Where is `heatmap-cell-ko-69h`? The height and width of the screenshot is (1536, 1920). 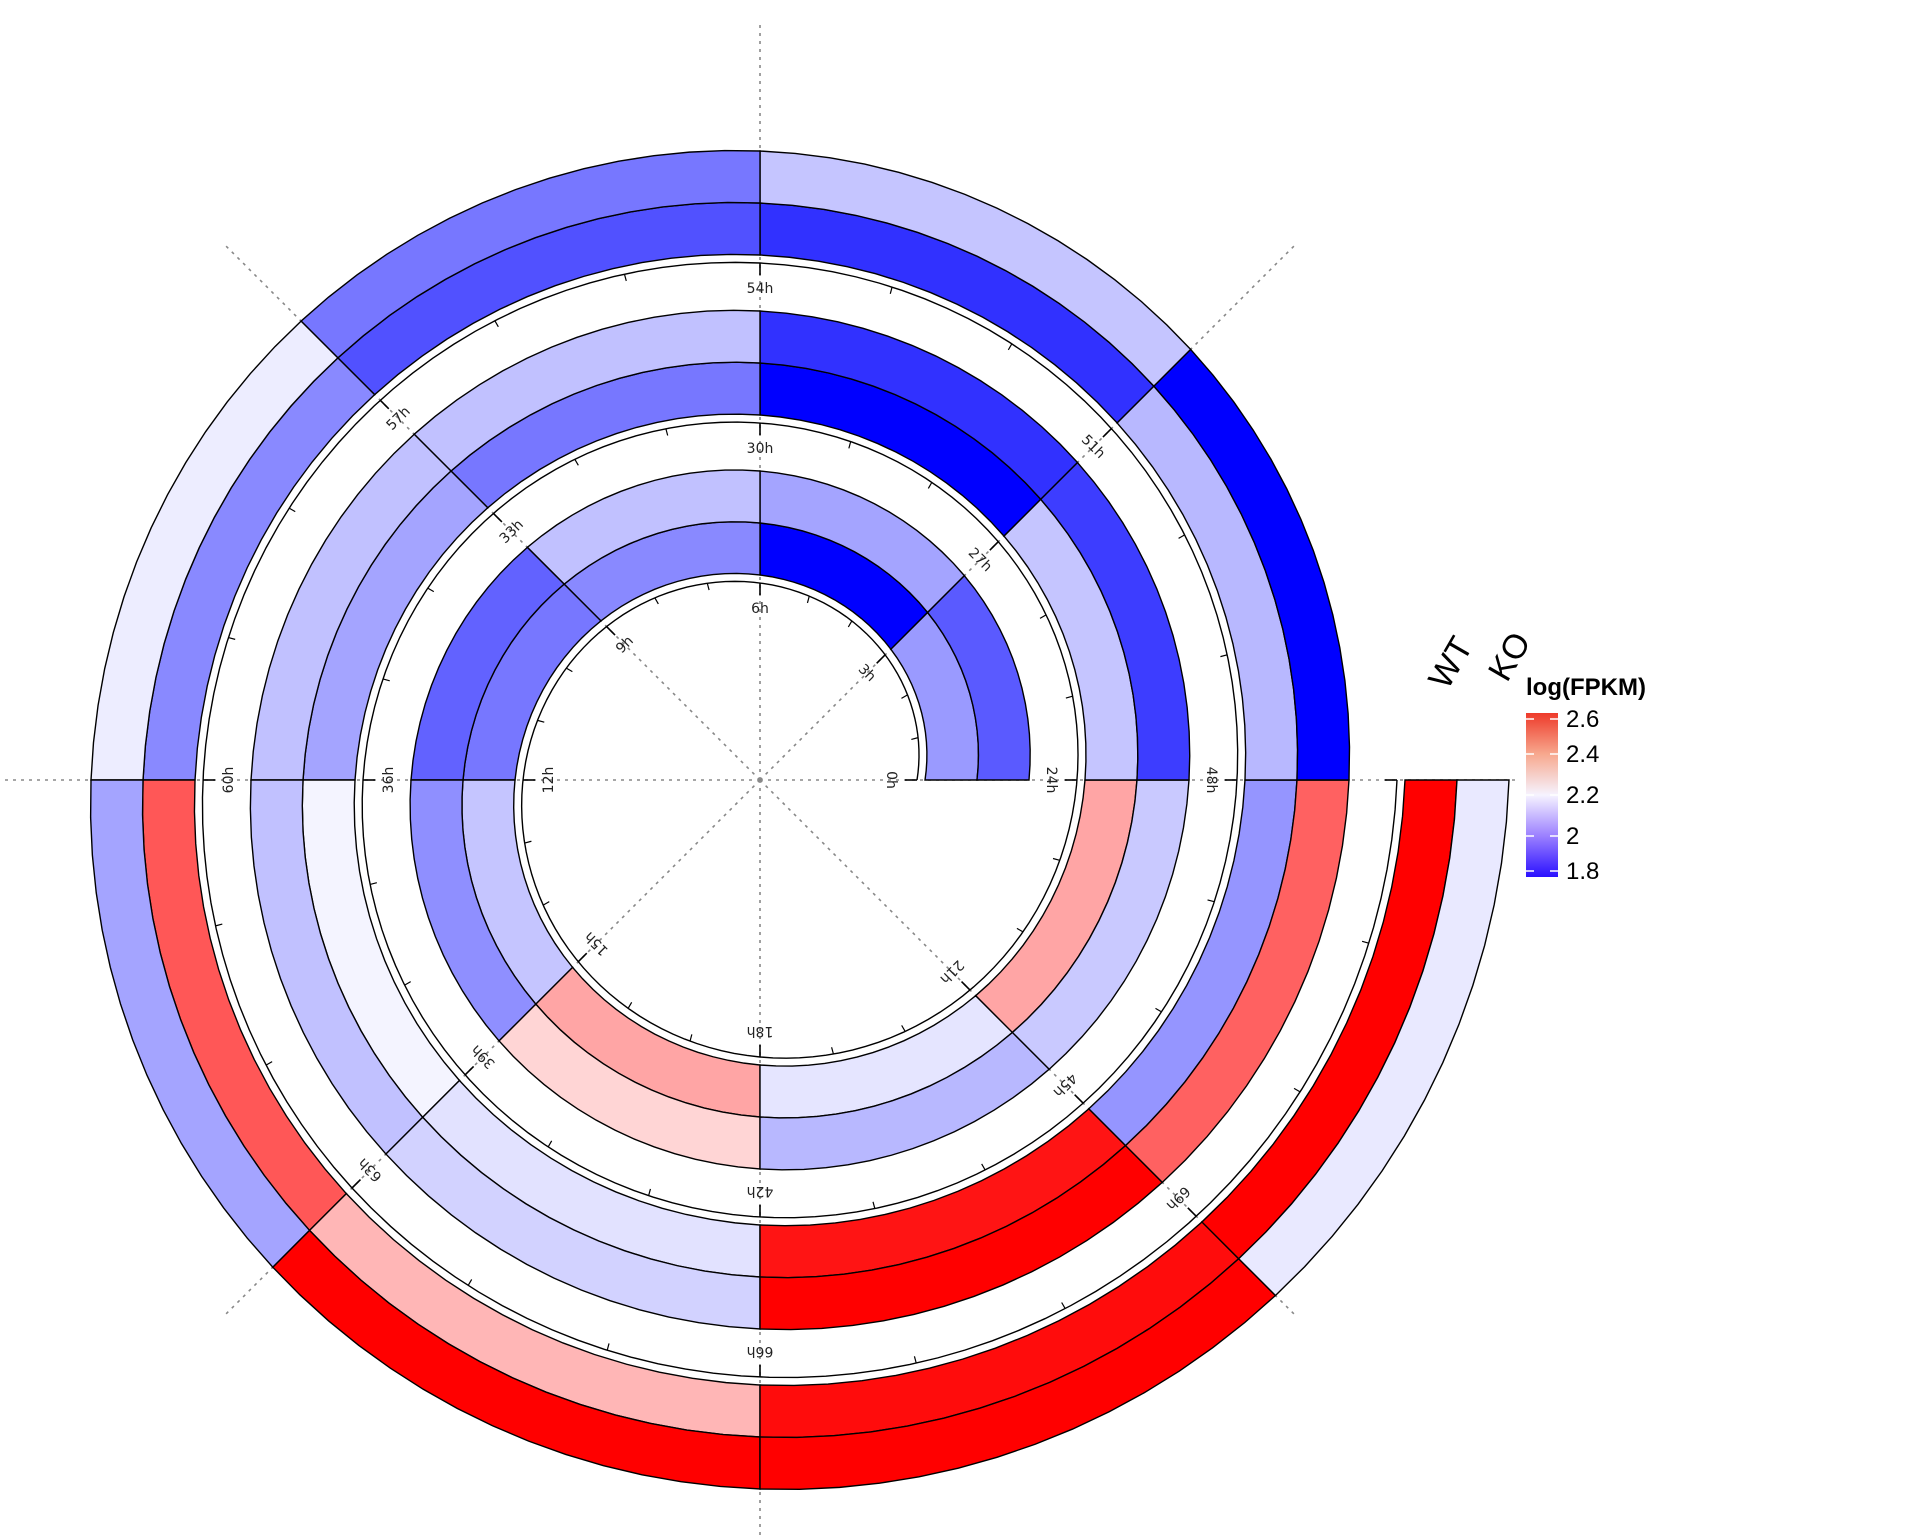
heatmap-cell-ko-69h is located at coordinates (1373, 1038).